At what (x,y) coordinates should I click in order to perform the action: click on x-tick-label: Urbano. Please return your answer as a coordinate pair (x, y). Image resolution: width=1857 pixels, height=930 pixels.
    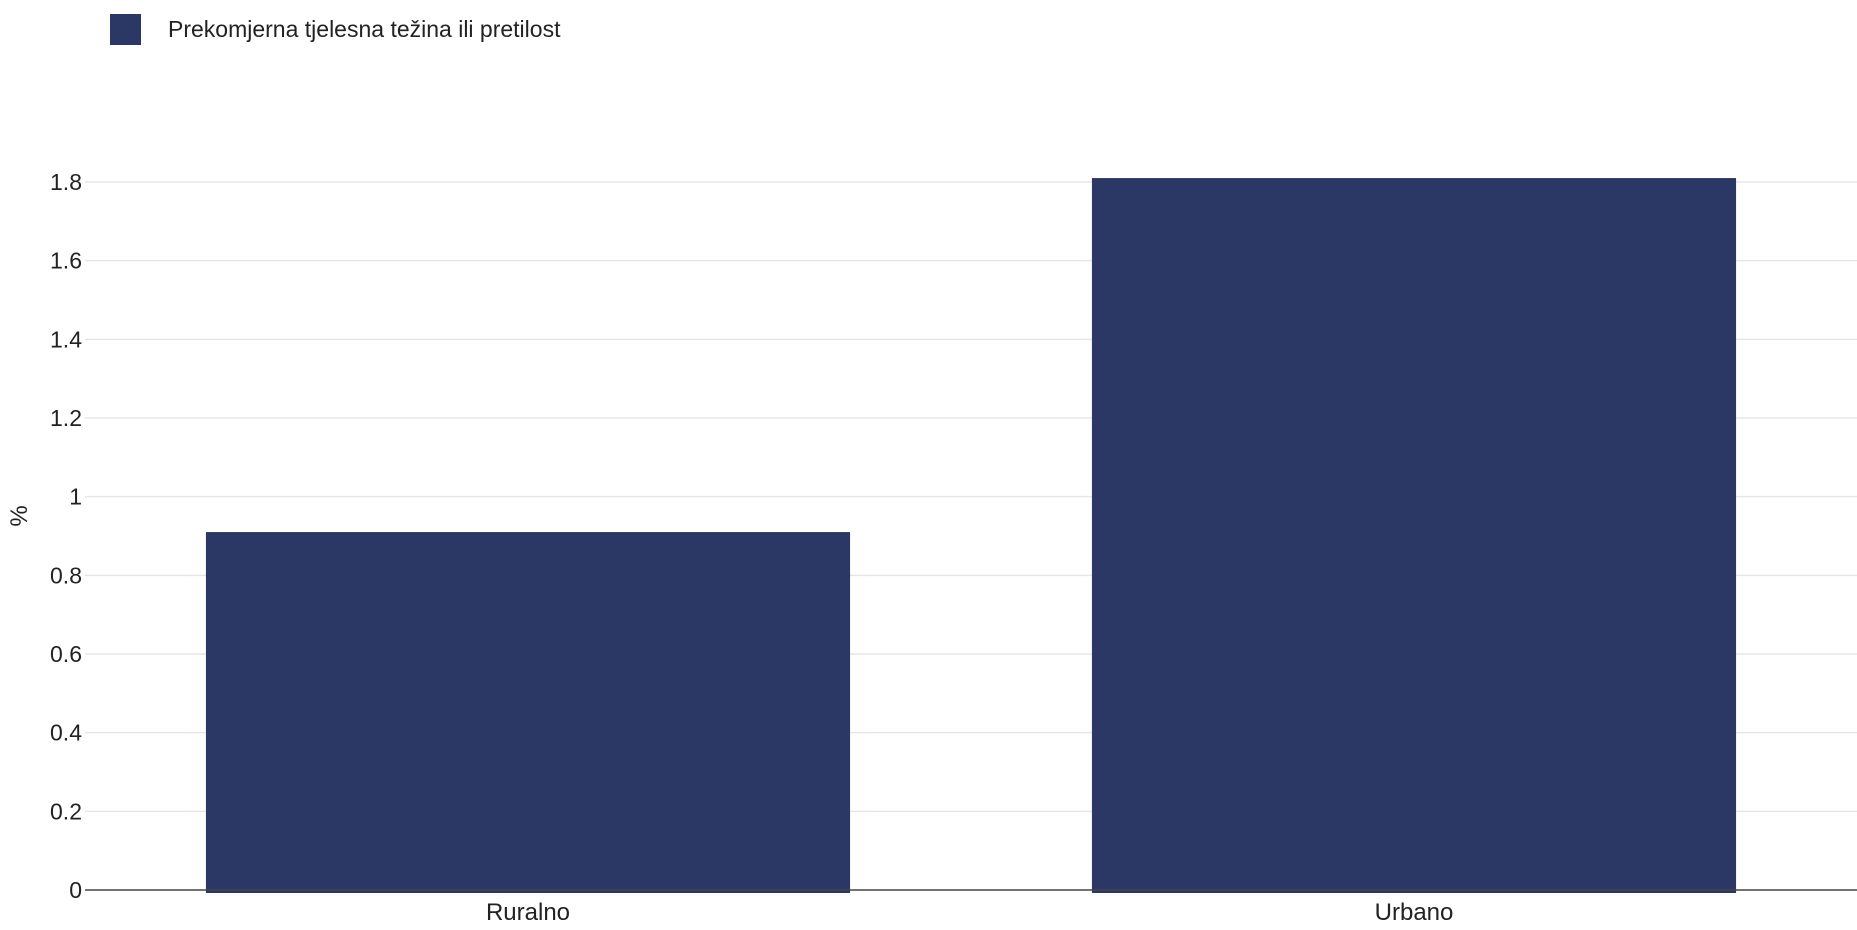
    Looking at the image, I should click on (1414, 912).